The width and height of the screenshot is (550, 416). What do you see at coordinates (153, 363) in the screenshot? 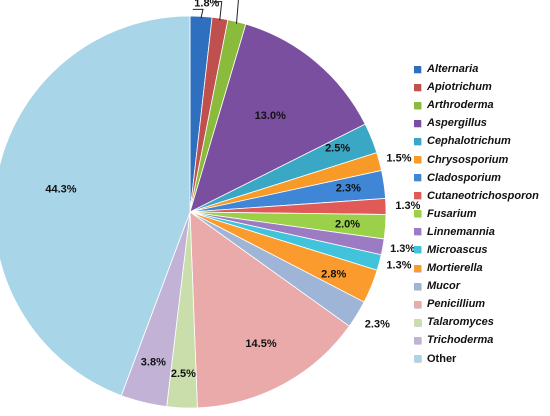
I see `data-label-trichoderma: 3.8%` at bounding box center [153, 363].